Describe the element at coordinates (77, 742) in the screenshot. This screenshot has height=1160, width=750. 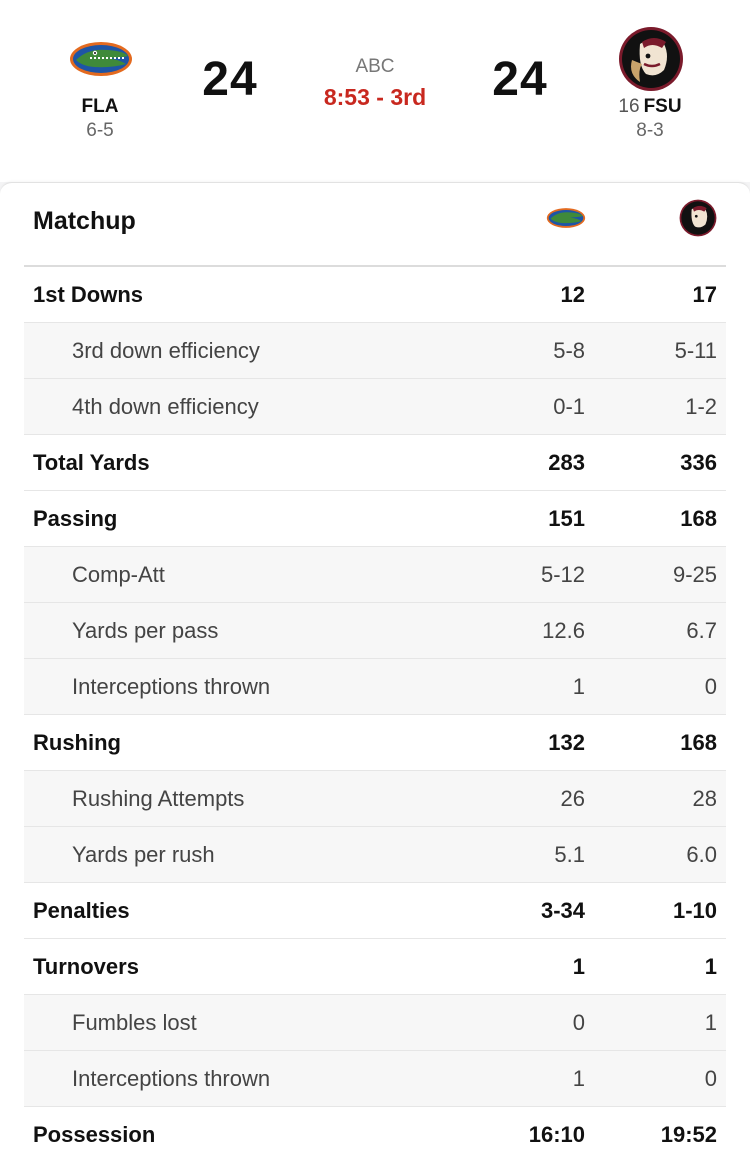
I see `stat-label: Rushing` at that location.